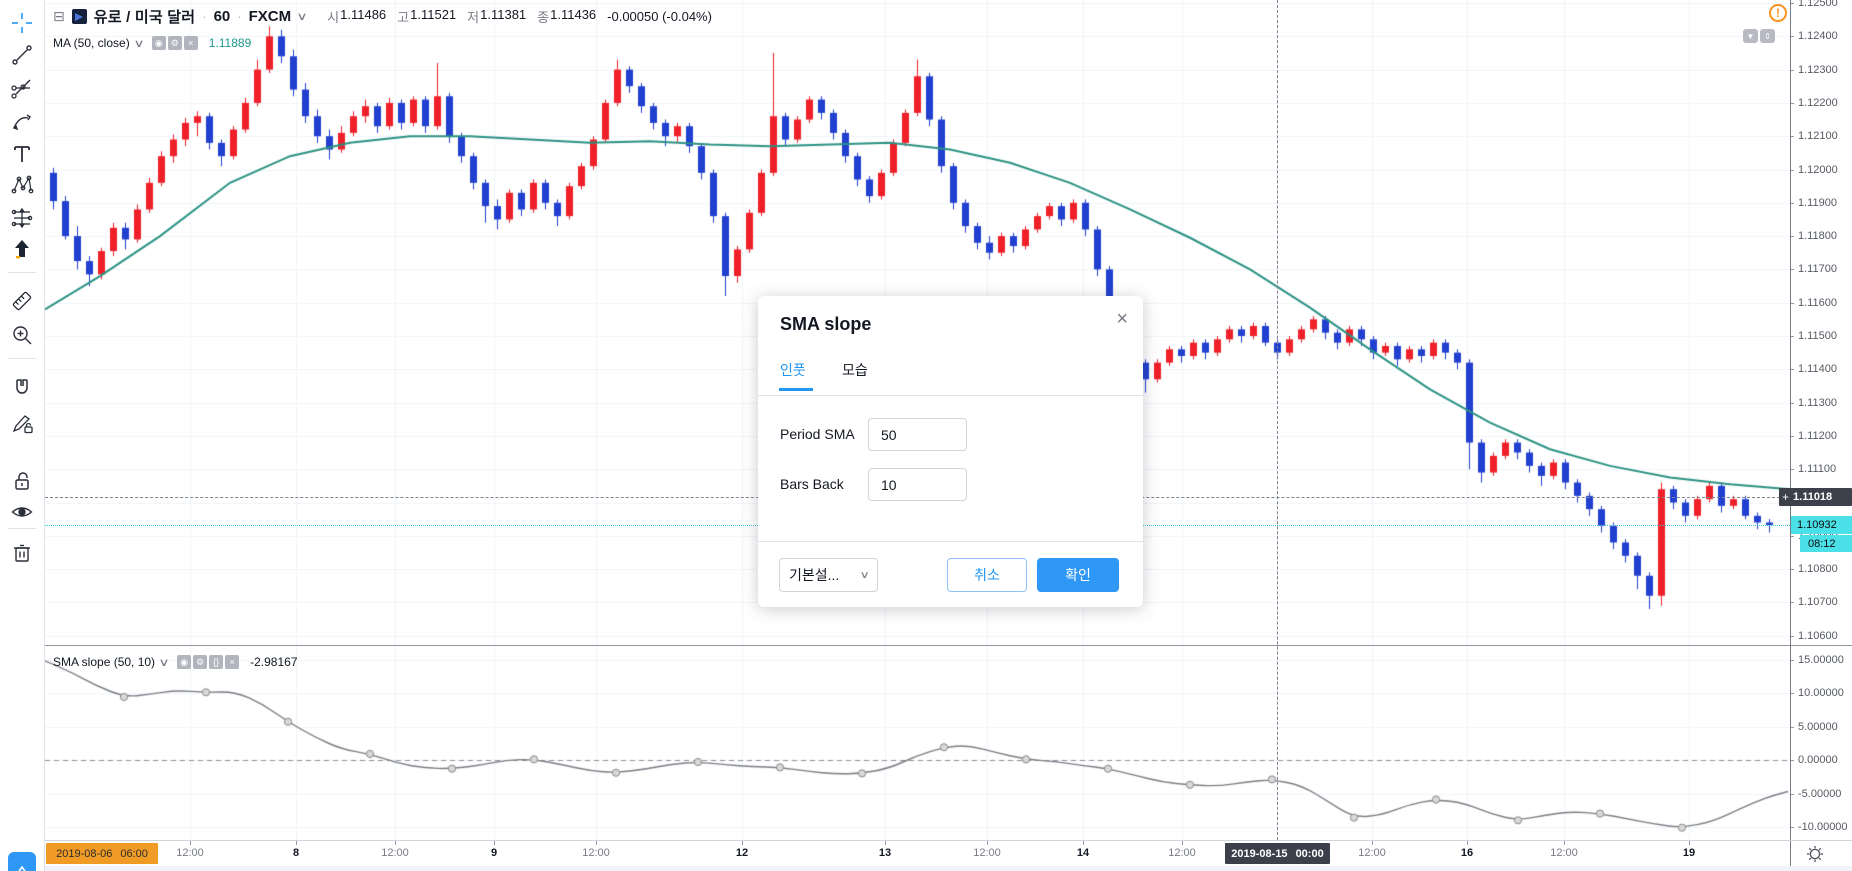 The height and width of the screenshot is (871, 1852). Describe the element at coordinates (1750, 36) in the screenshot. I see `scroll-to-recent-button: ▼` at that location.